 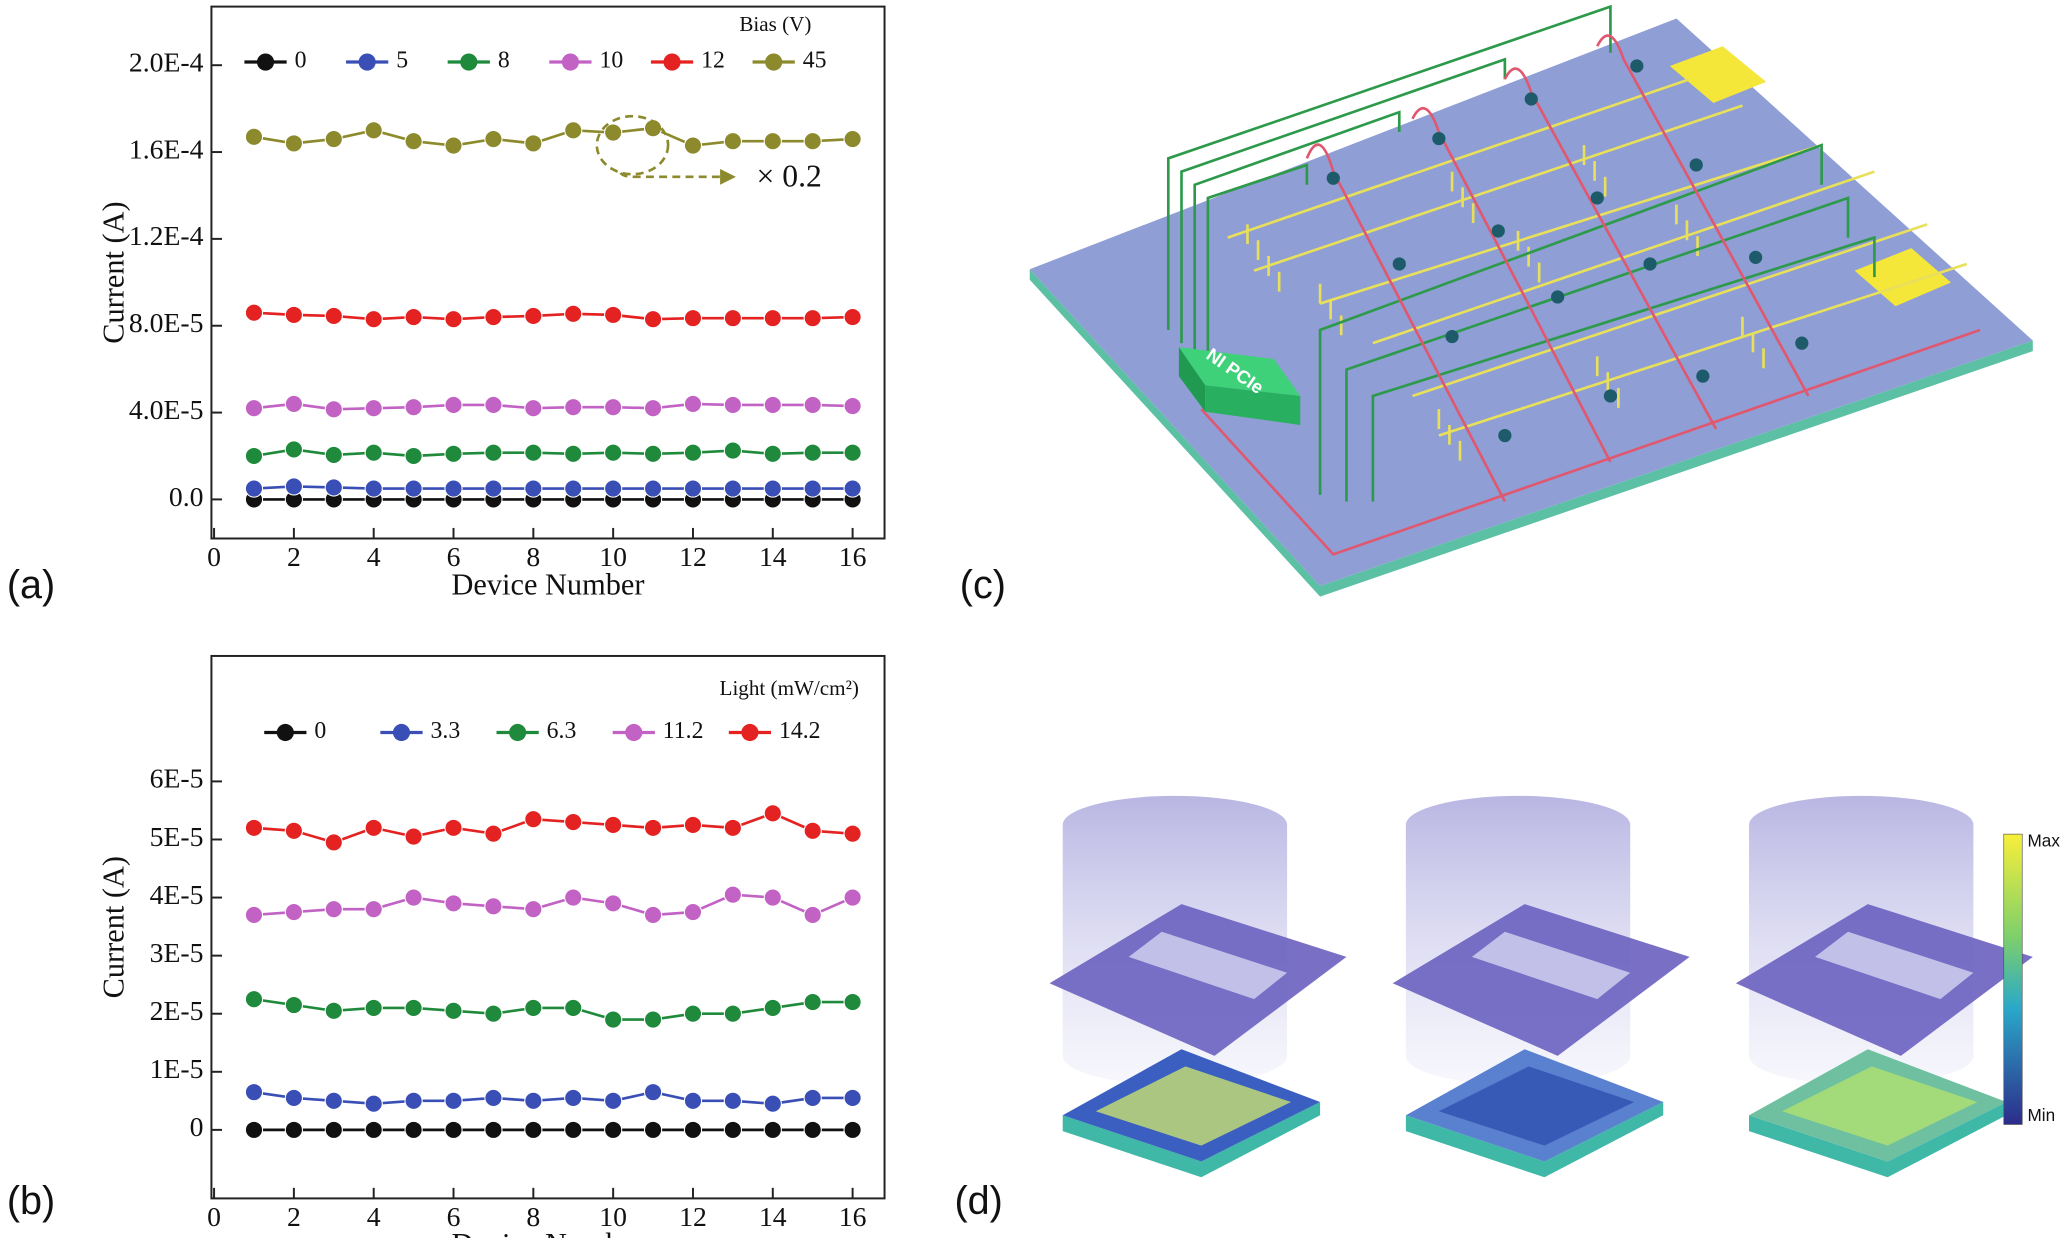 What do you see at coordinates (548, 927) in the screenshot?
I see `plot-frame` at bounding box center [548, 927].